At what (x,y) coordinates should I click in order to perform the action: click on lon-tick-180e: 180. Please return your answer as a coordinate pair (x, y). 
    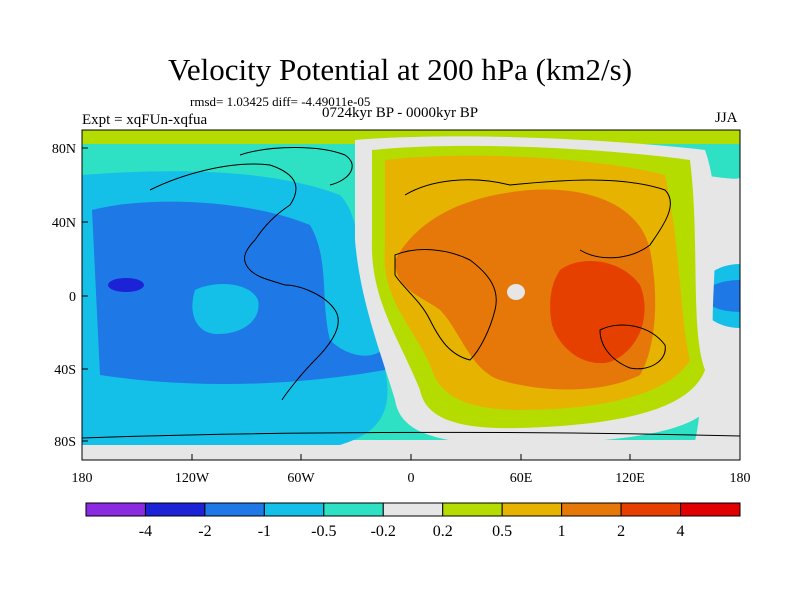
    Looking at the image, I should click on (740, 478).